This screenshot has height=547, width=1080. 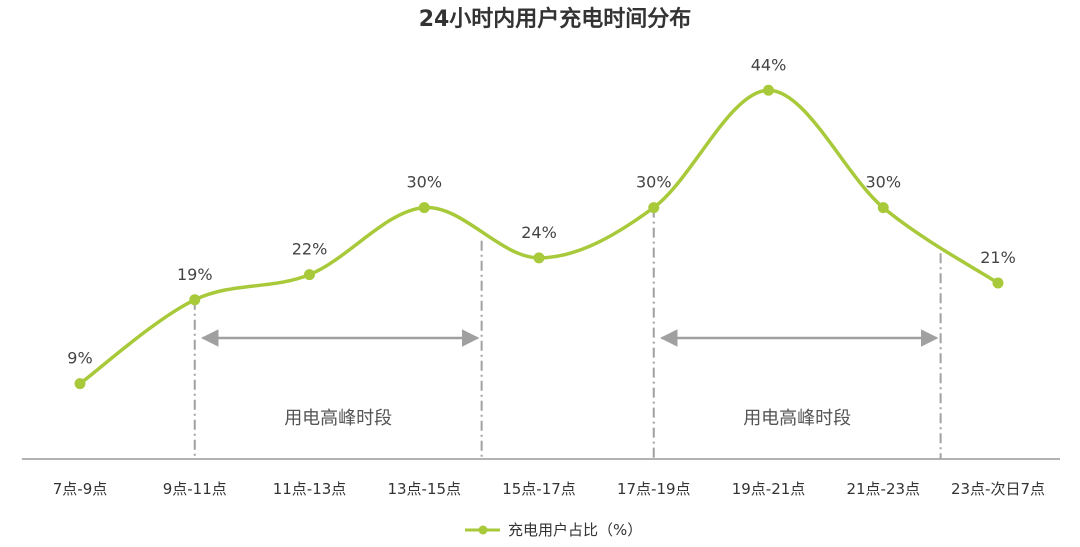 I want to click on x-tick-label: 13点-15点, so click(x=424, y=489).